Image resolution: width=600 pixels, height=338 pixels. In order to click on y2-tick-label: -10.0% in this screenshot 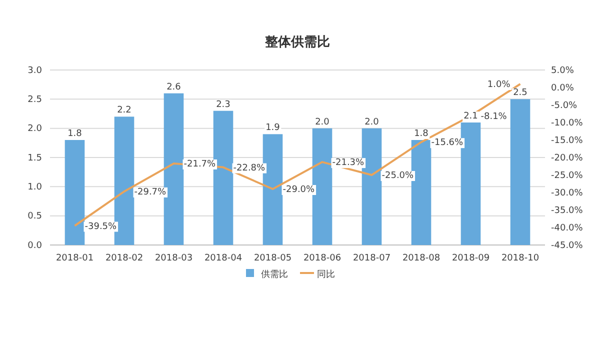, I will do `click(567, 123)`.